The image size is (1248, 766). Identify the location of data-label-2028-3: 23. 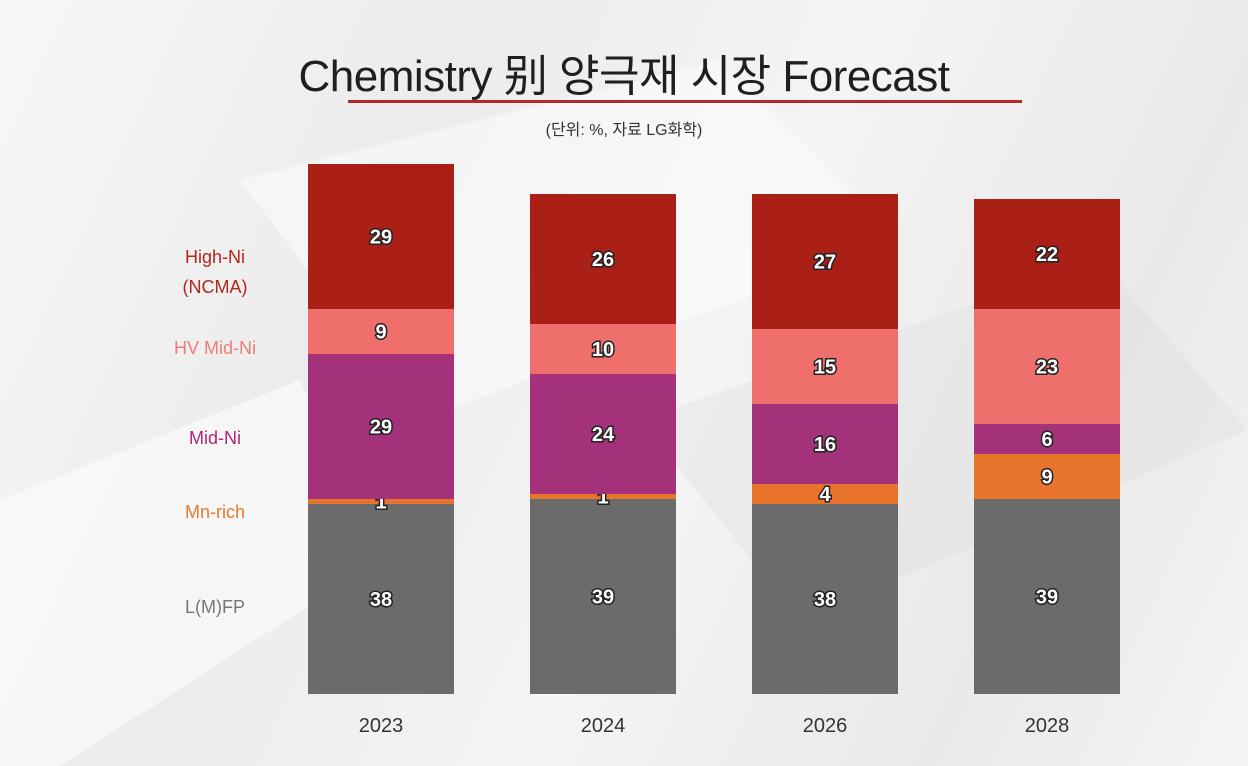
(1047, 368).